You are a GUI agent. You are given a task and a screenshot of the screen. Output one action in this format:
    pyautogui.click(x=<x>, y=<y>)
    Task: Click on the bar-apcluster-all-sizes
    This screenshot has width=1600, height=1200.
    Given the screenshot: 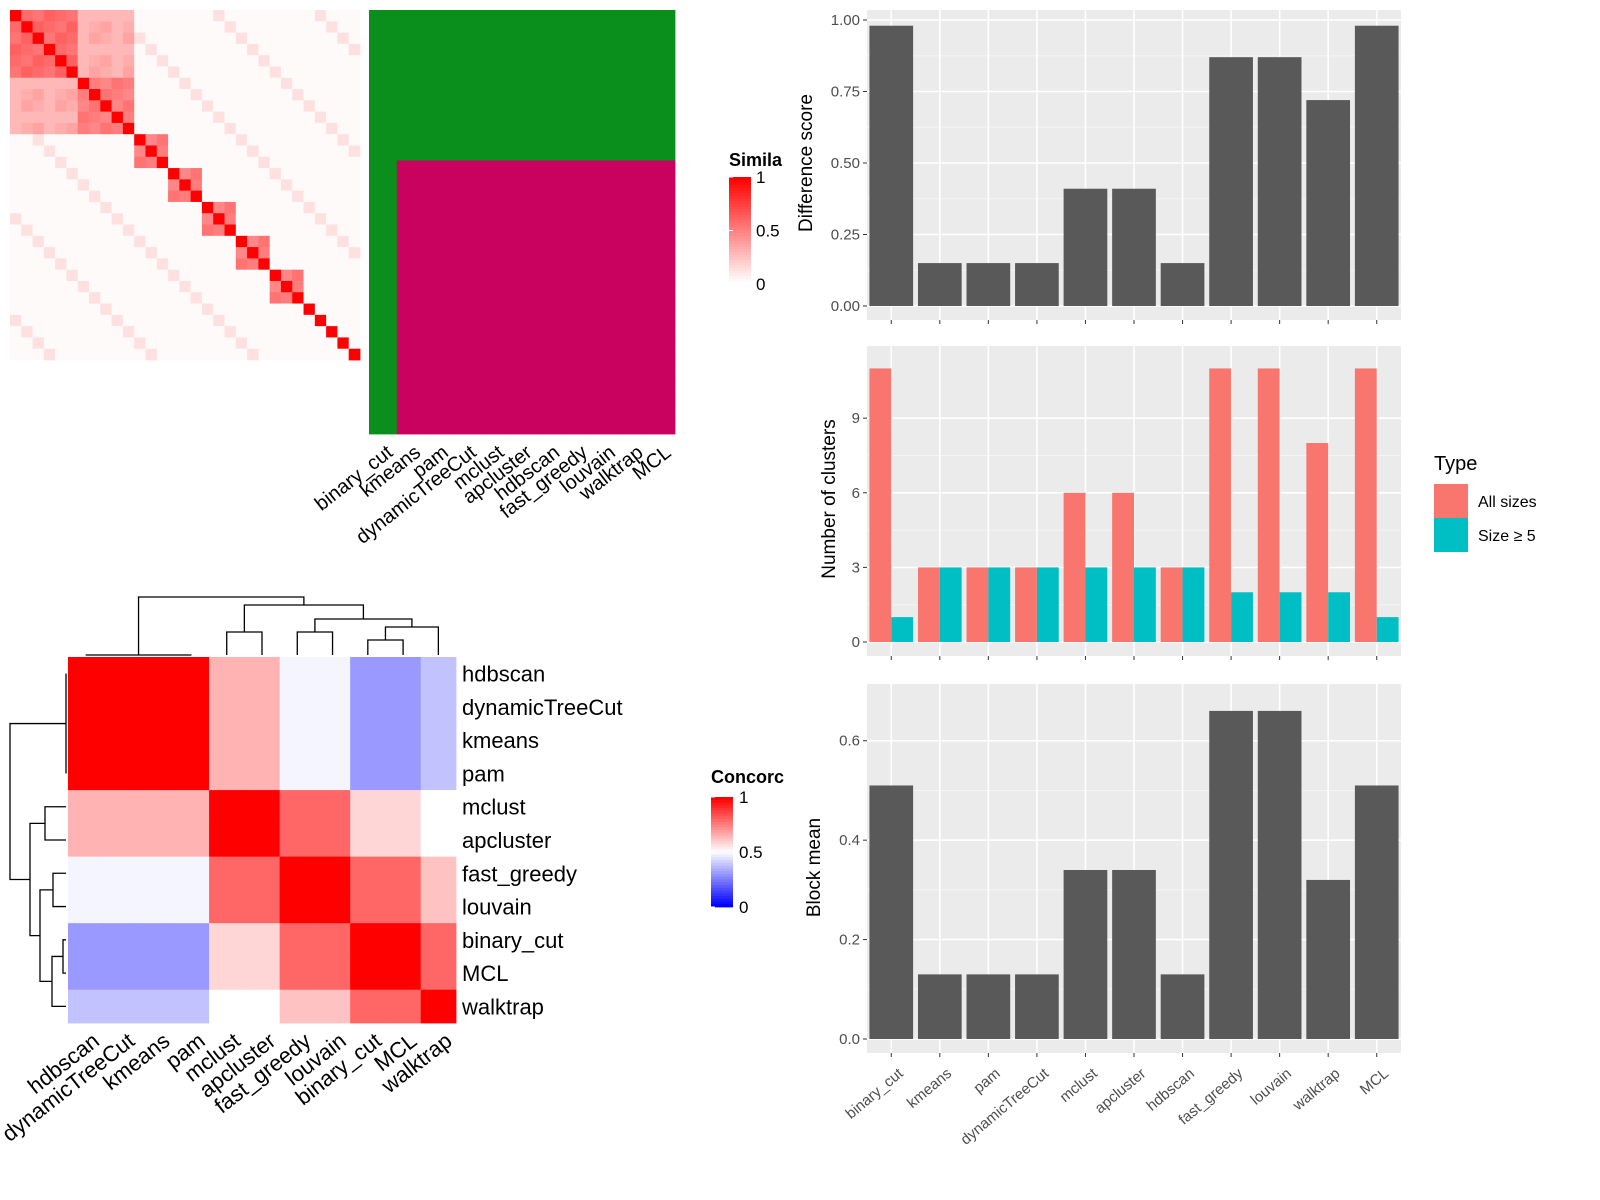 What is the action you would take?
    pyautogui.click(x=1123, y=567)
    